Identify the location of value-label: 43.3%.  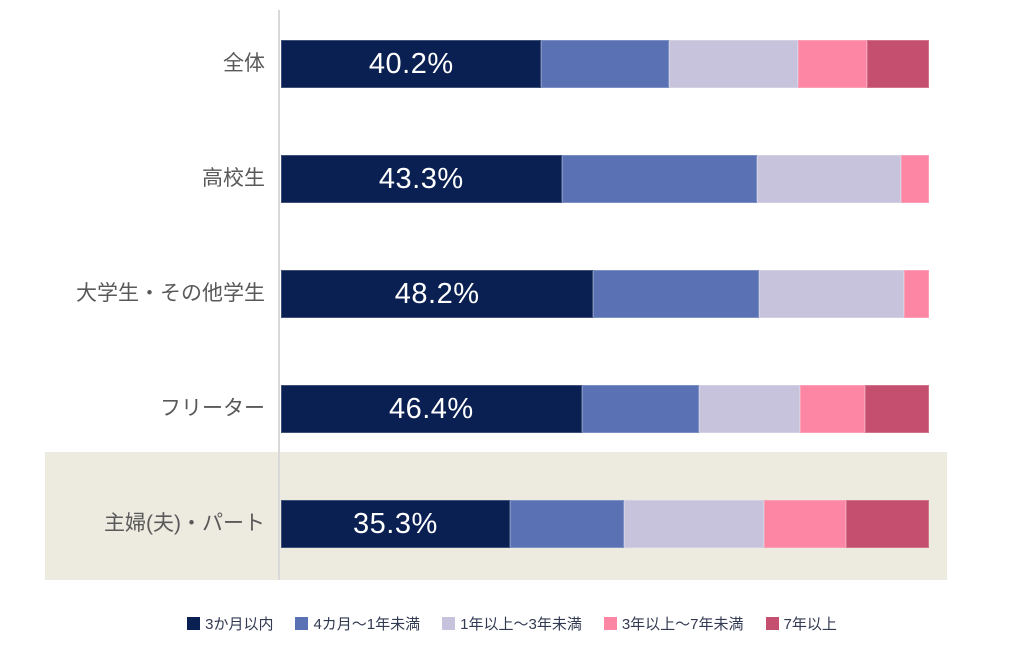
(421, 178).